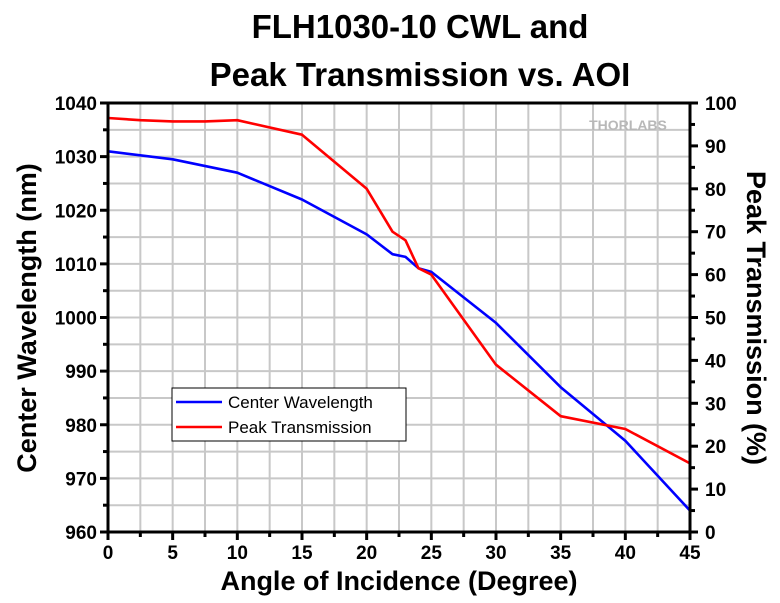 This screenshot has height=603, width=780. I want to click on y-tick-label: 1040, so click(76, 104).